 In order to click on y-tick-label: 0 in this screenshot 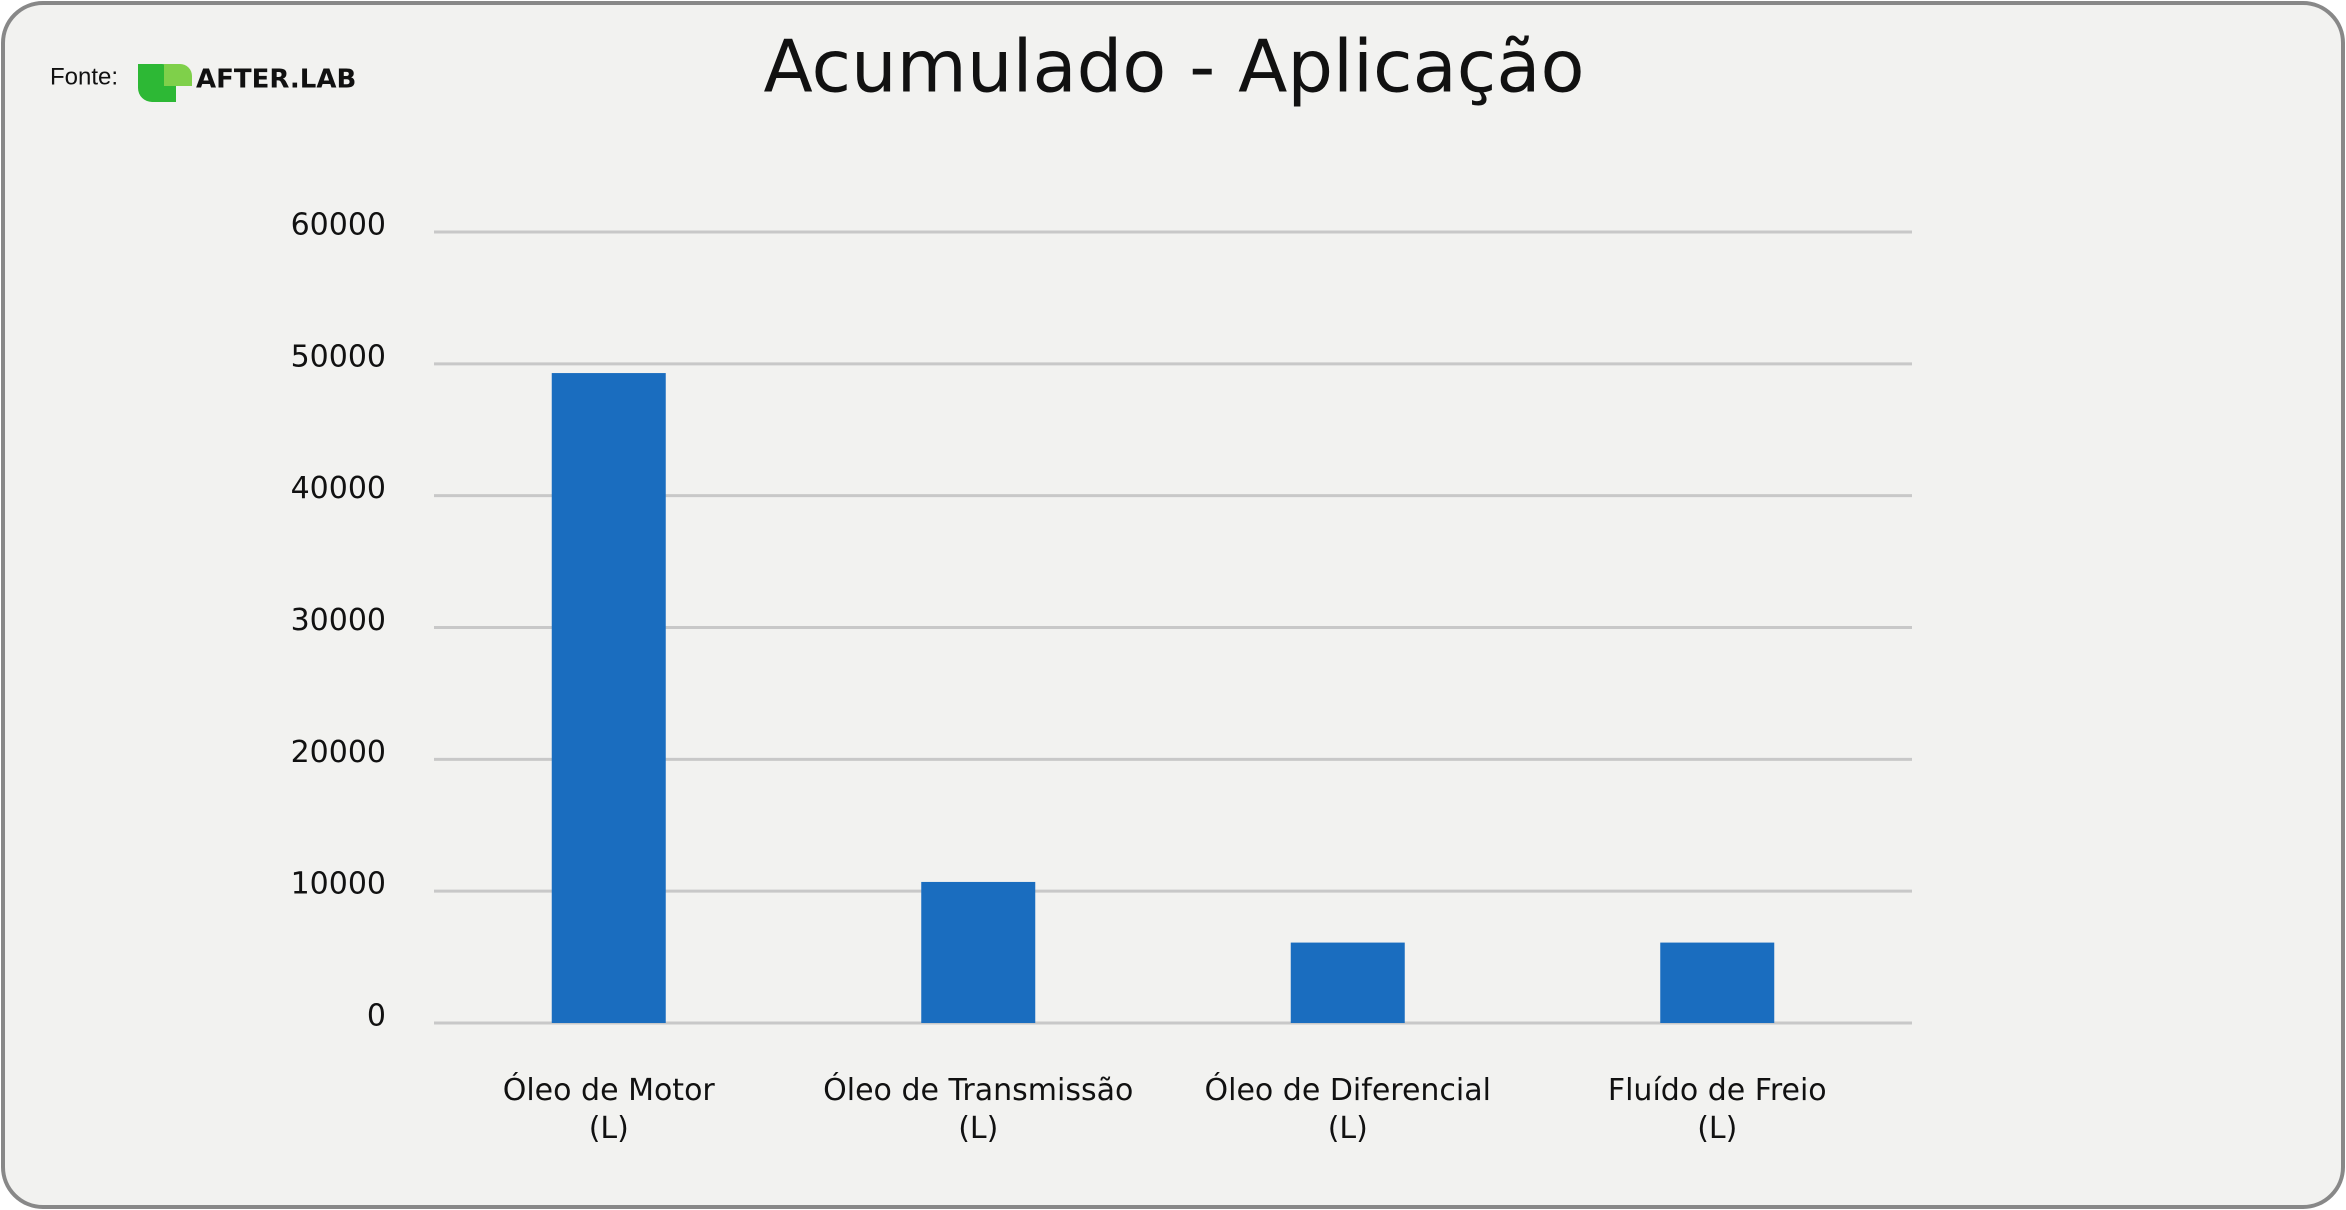, I will do `click(376, 1016)`.